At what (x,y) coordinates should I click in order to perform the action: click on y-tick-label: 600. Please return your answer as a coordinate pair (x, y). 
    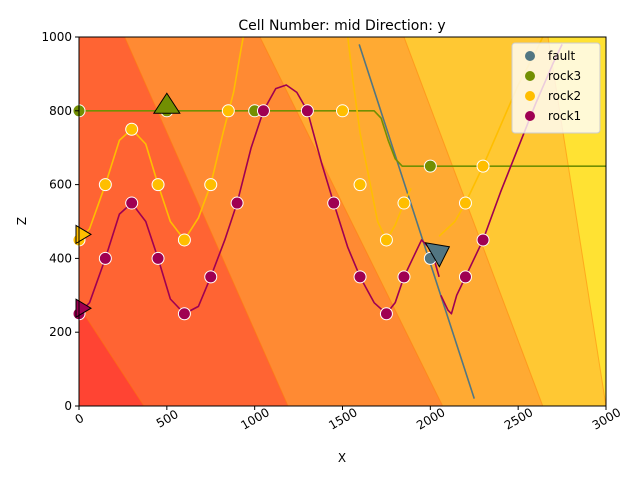
    Looking at the image, I should click on (60, 185).